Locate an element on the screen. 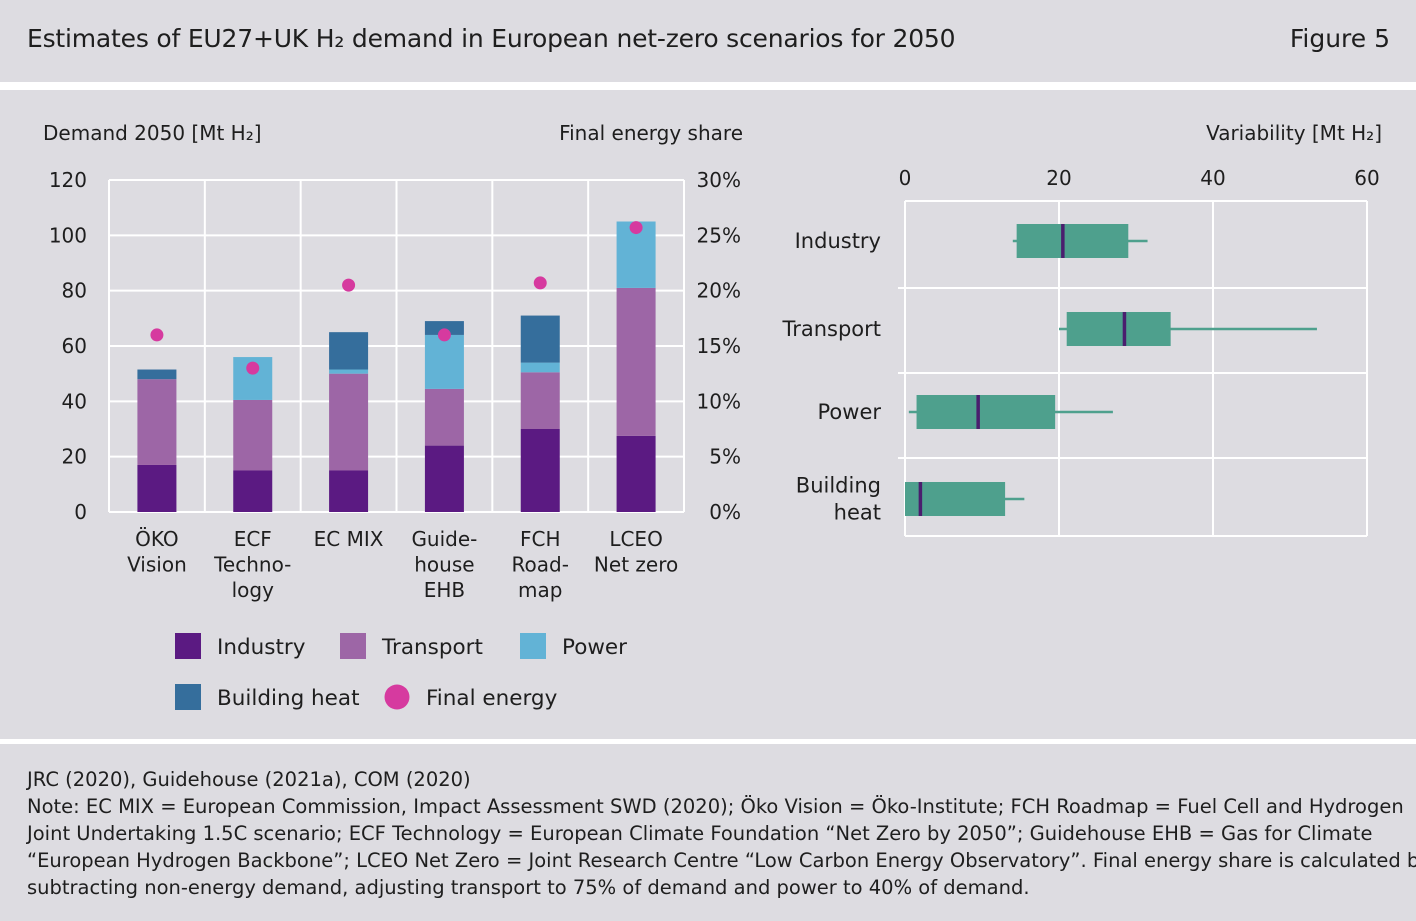 Image resolution: width=1416 pixels, height=921 pixels. x-tick-label: 0 is located at coordinates (905, 178).